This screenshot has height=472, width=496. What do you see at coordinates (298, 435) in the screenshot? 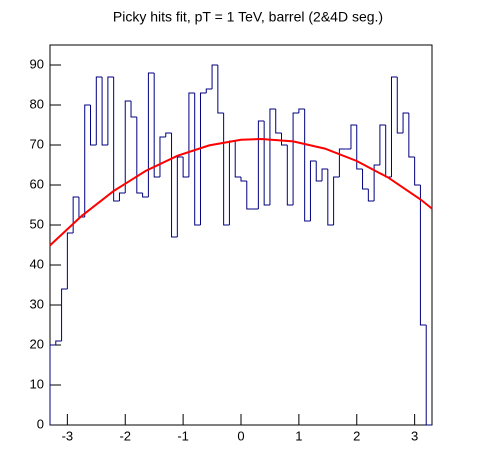
I see `x-tick-label: 1` at bounding box center [298, 435].